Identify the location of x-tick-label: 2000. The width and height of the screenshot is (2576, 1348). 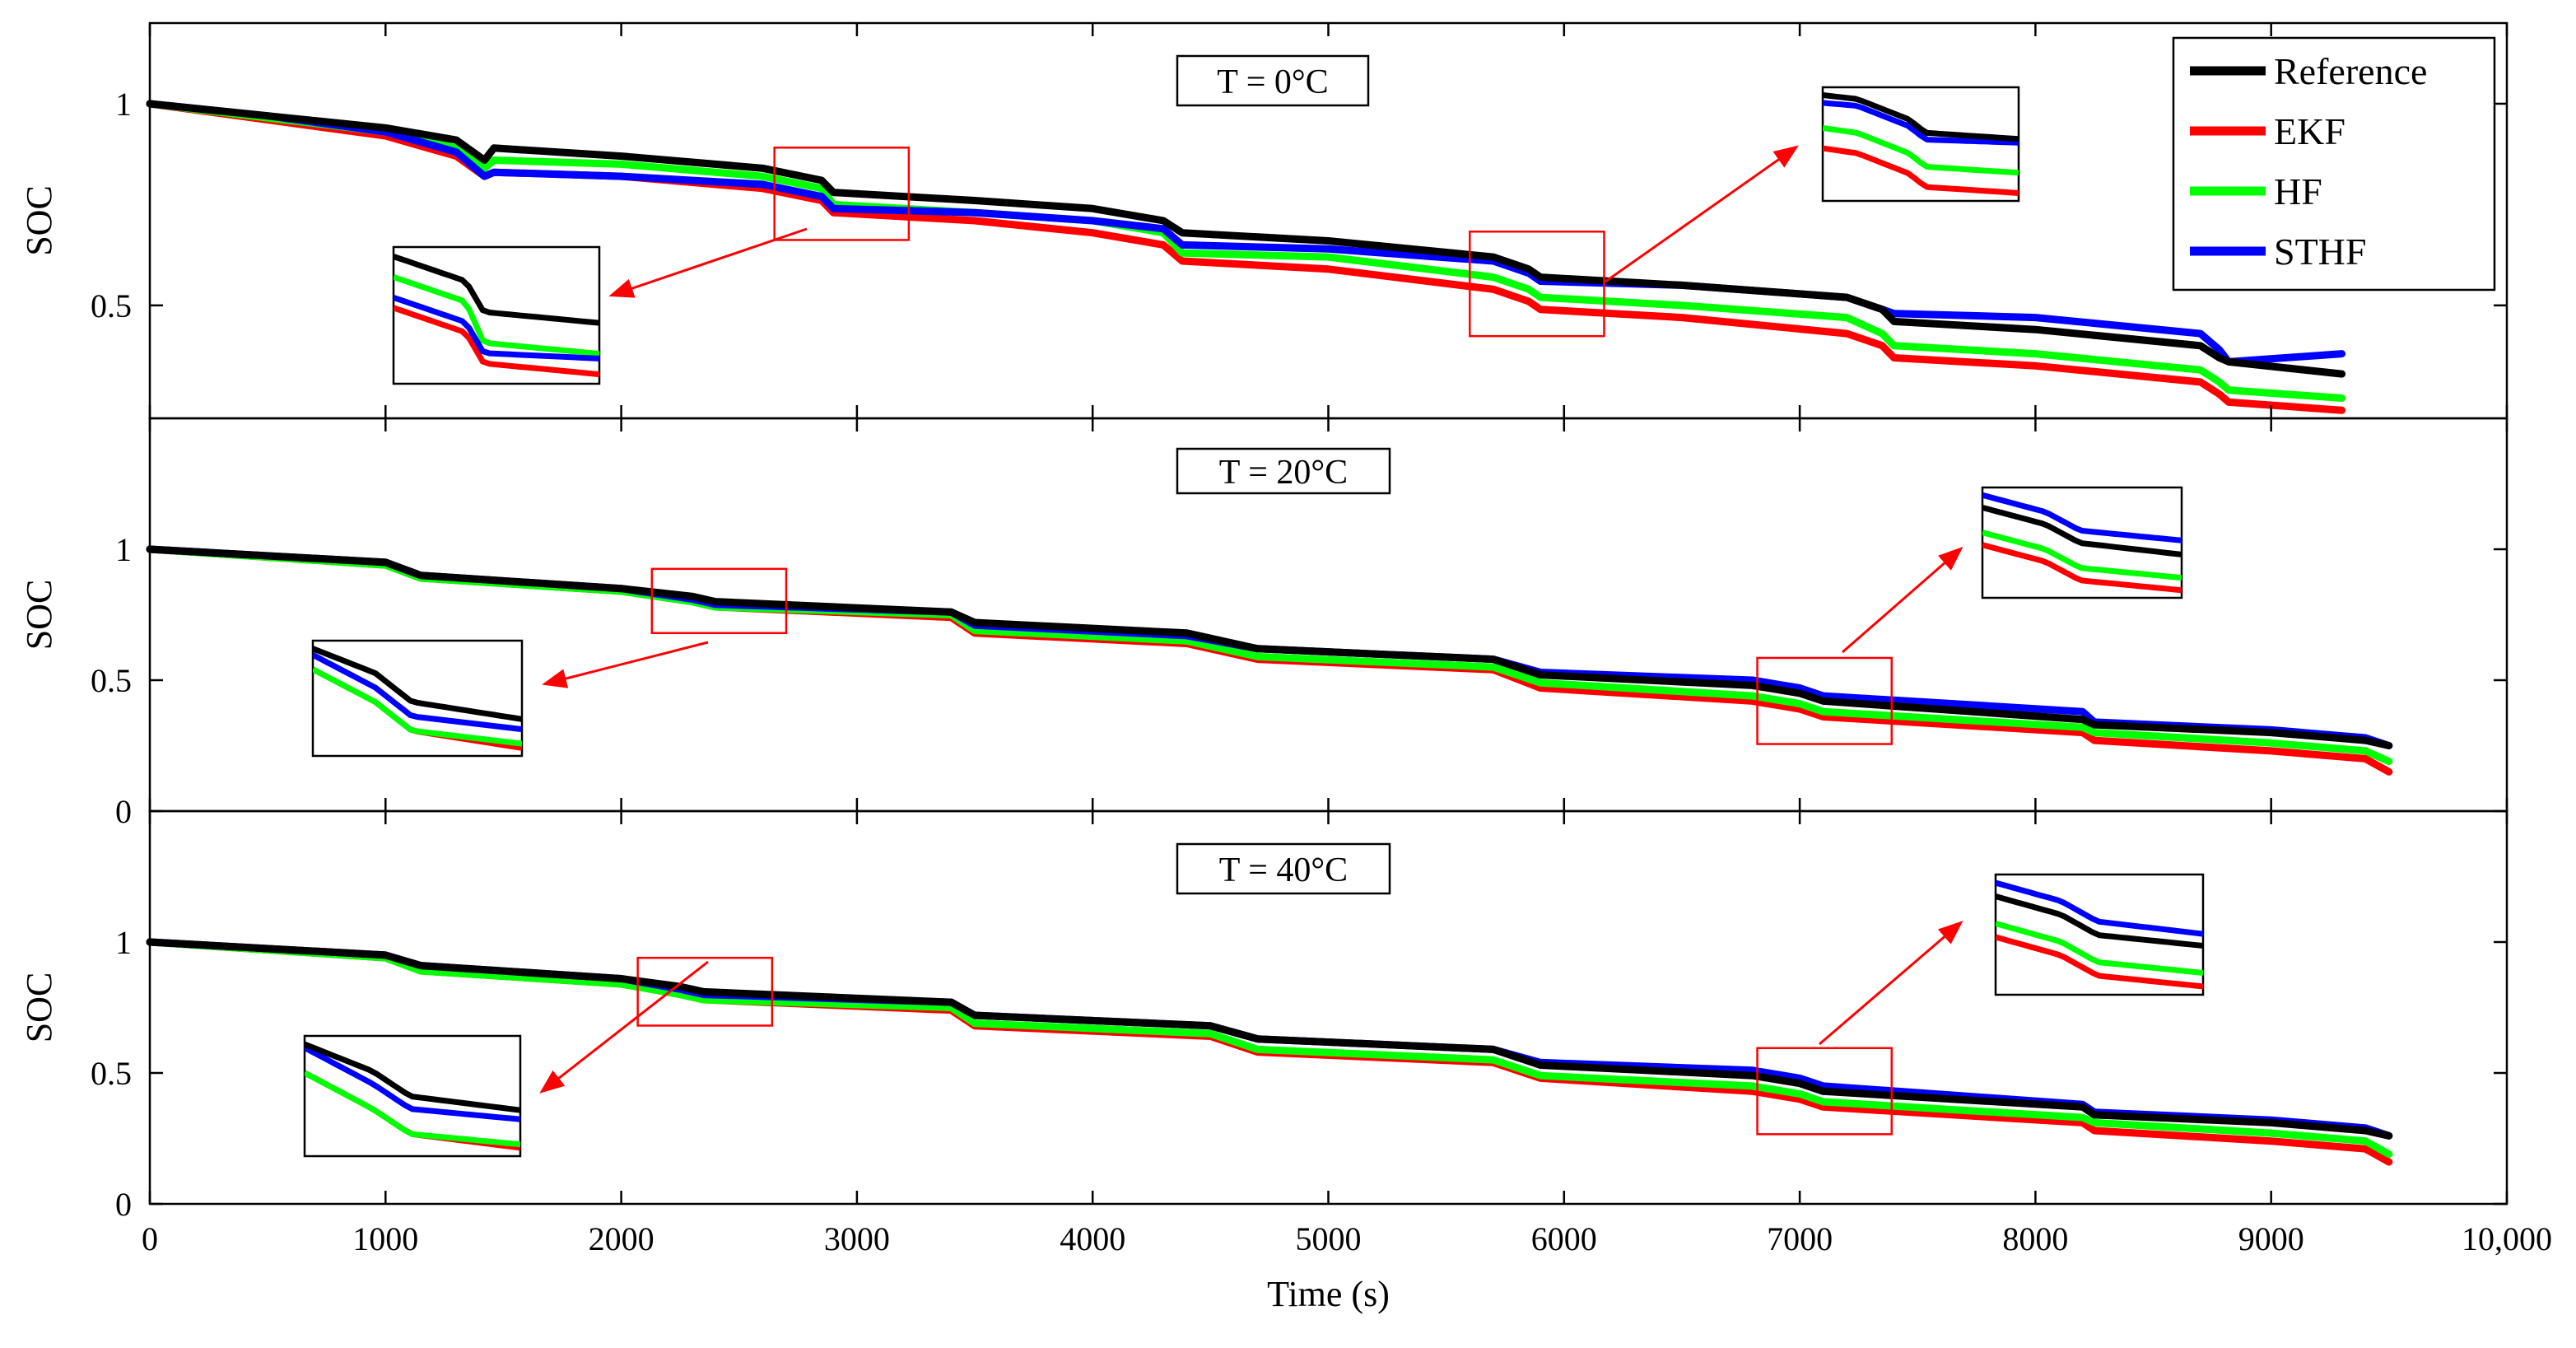
(621, 1238).